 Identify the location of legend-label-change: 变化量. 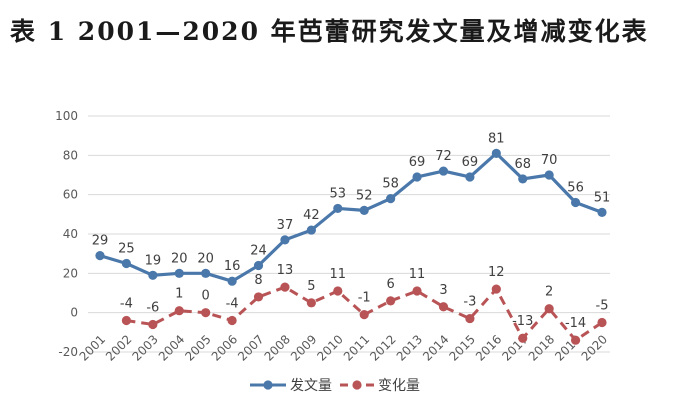
(399, 386).